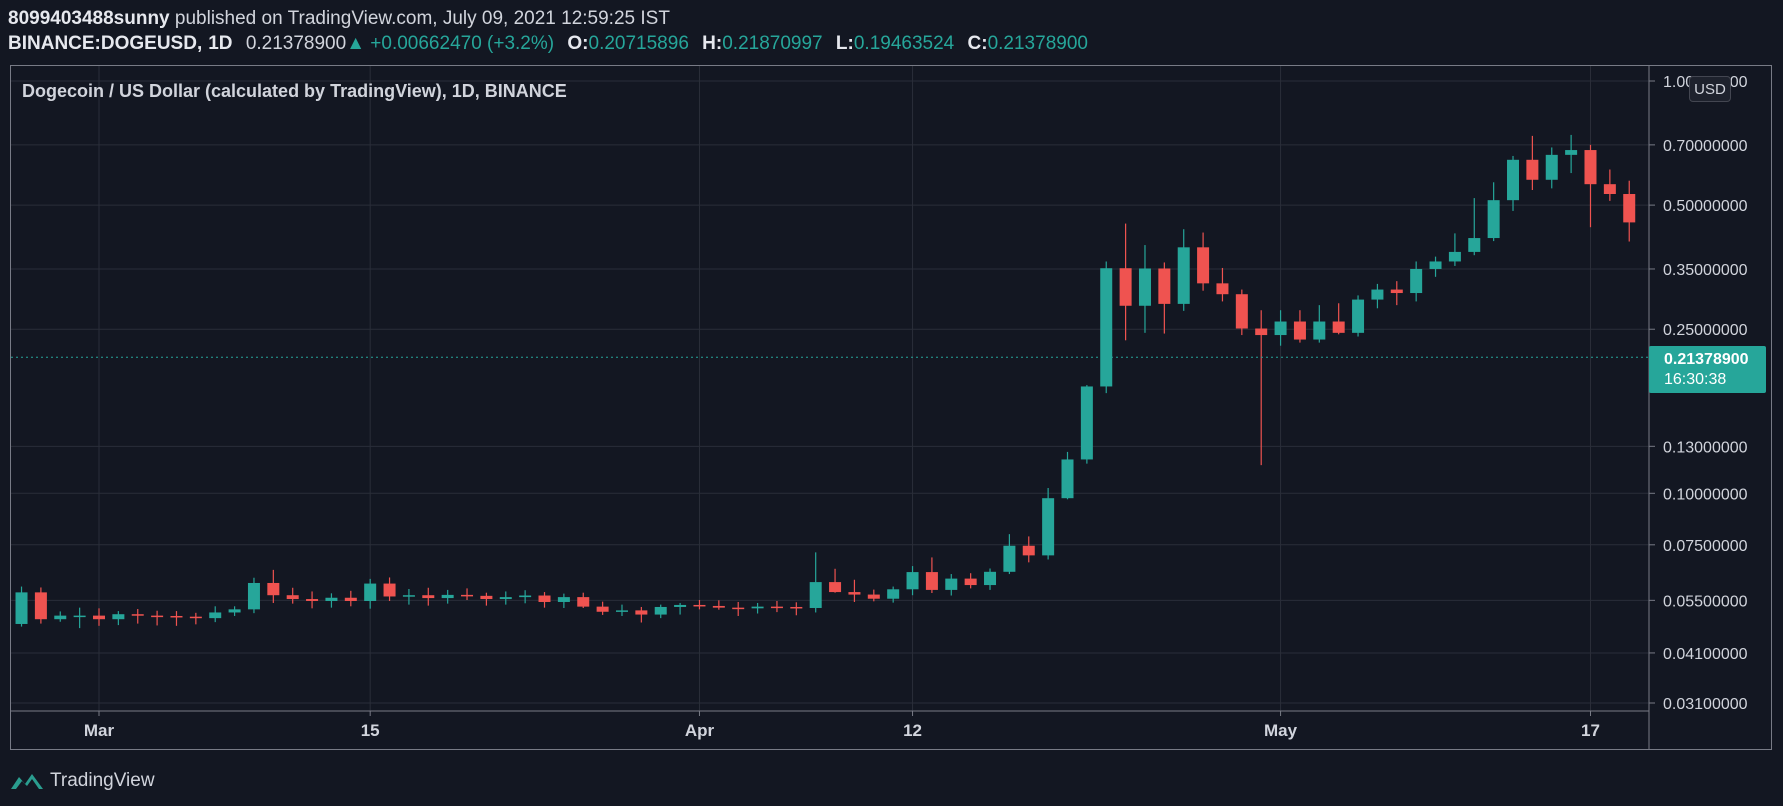 The image size is (1783, 806). I want to click on symbol-label: BINANCE:DOGEUSD,, so click(105, 43).